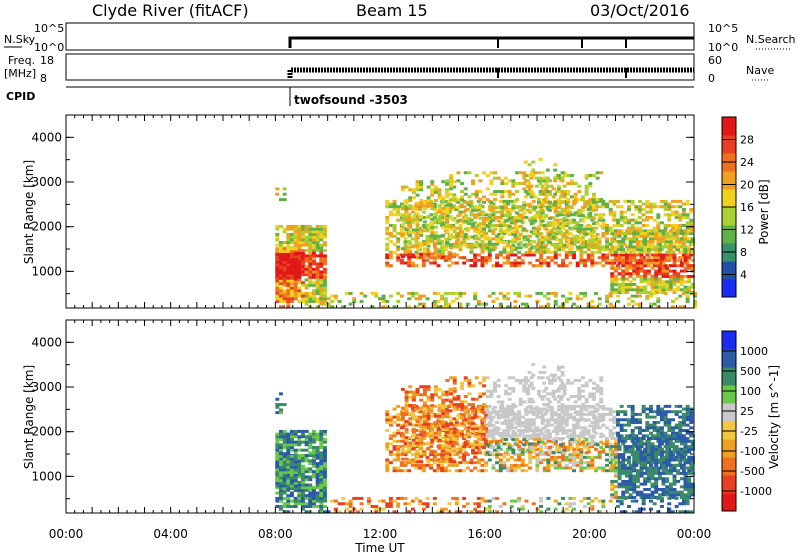  What do you see at coordinates (747, 207) in the screenshot?
I see `power-cbar-tick-label: 16` at bounding box center [747, 207].